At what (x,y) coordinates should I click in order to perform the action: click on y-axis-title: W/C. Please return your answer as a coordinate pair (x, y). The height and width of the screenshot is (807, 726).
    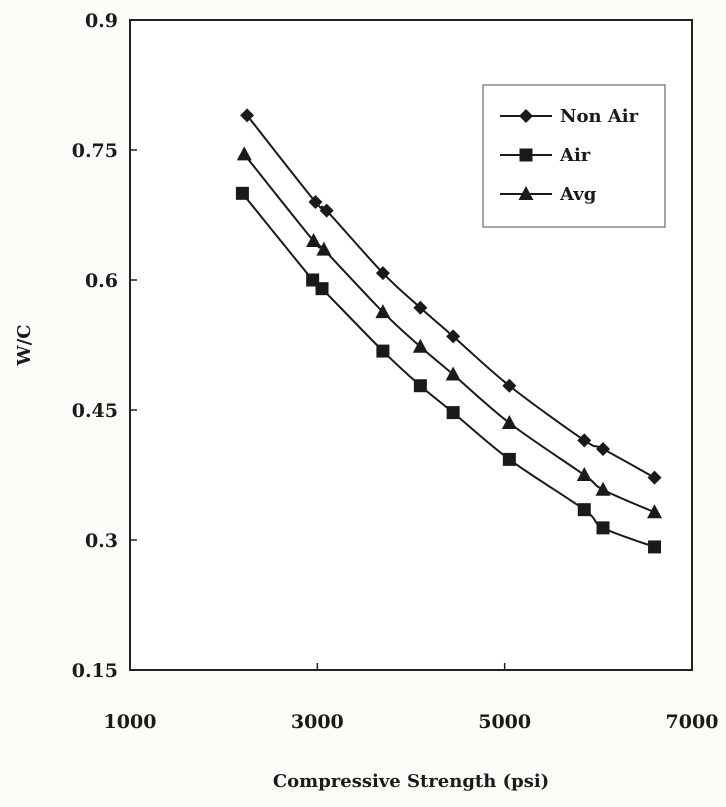
    Looking at the image, I should click on (24, 345).